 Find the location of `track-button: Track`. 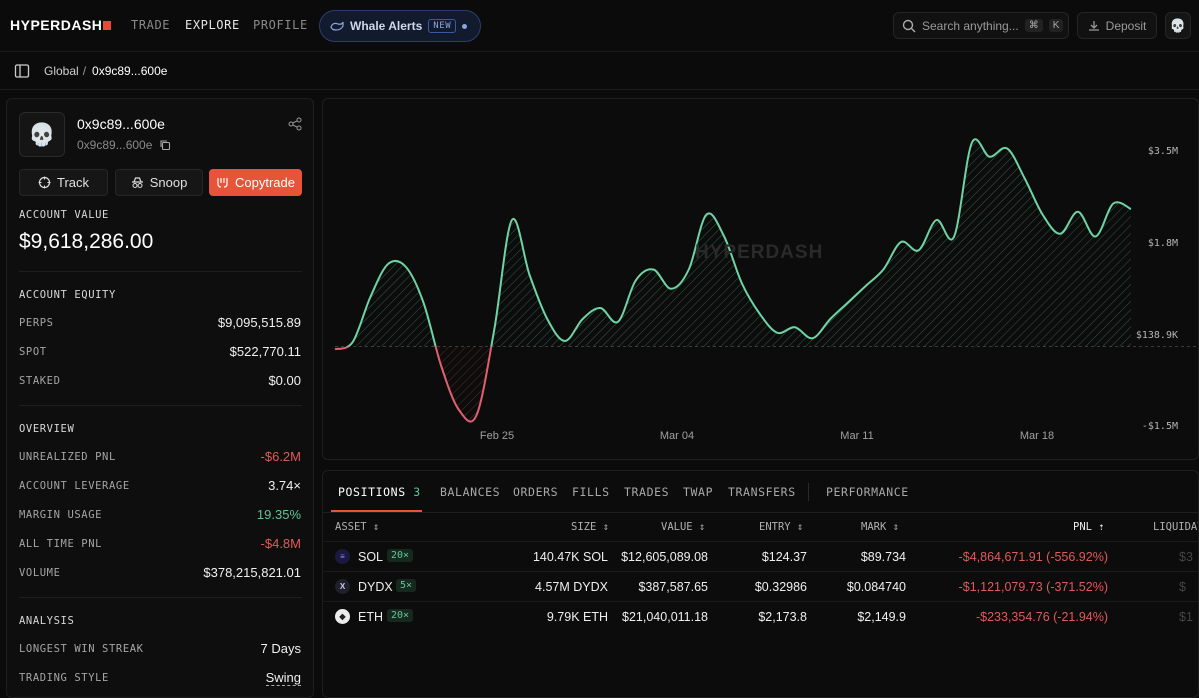

track-button: Track is located at coordinates (63, 182).